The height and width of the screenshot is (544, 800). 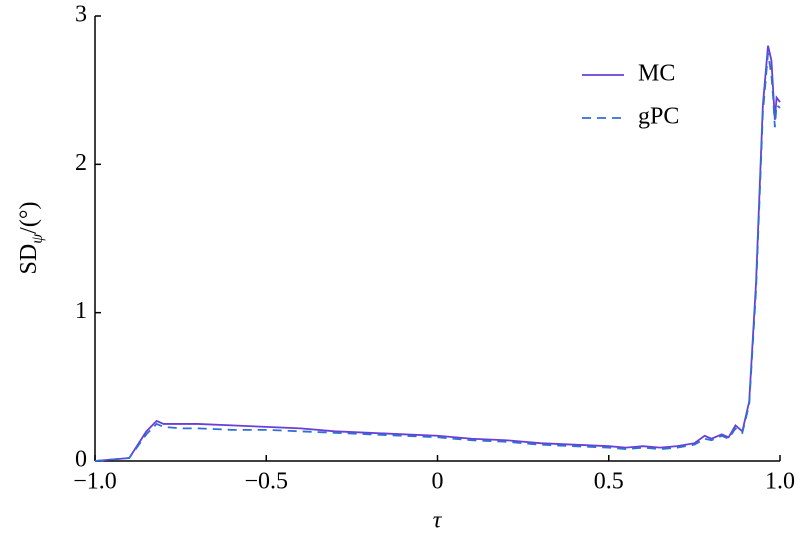 What do you see at coordinates (780, 482) in the screenshot?
I see `x-tick-label: 1.0` at bounding box center [780, 482].